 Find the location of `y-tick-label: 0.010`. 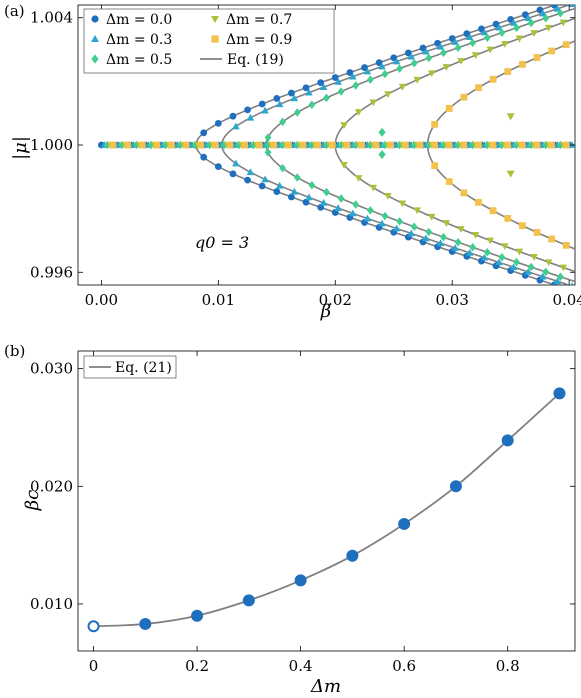

y-tick-label: 0.010 is located at coordinates (51, 604).